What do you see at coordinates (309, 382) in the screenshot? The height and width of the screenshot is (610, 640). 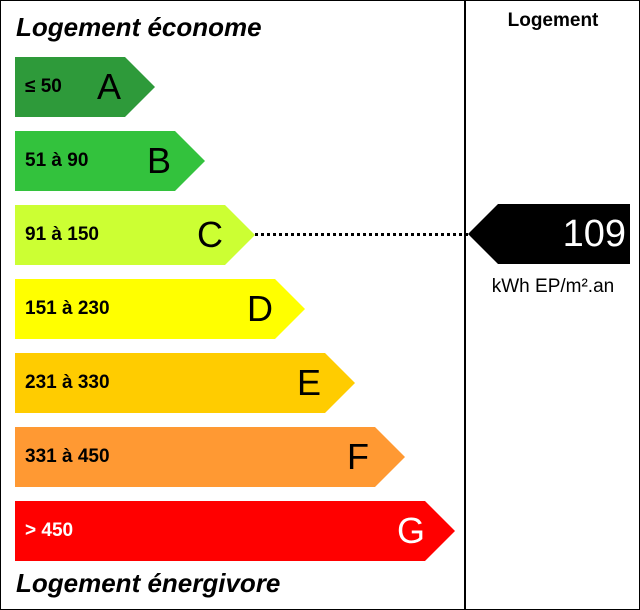 I see `band-e-letter: E` at bounding box center [309, 382].